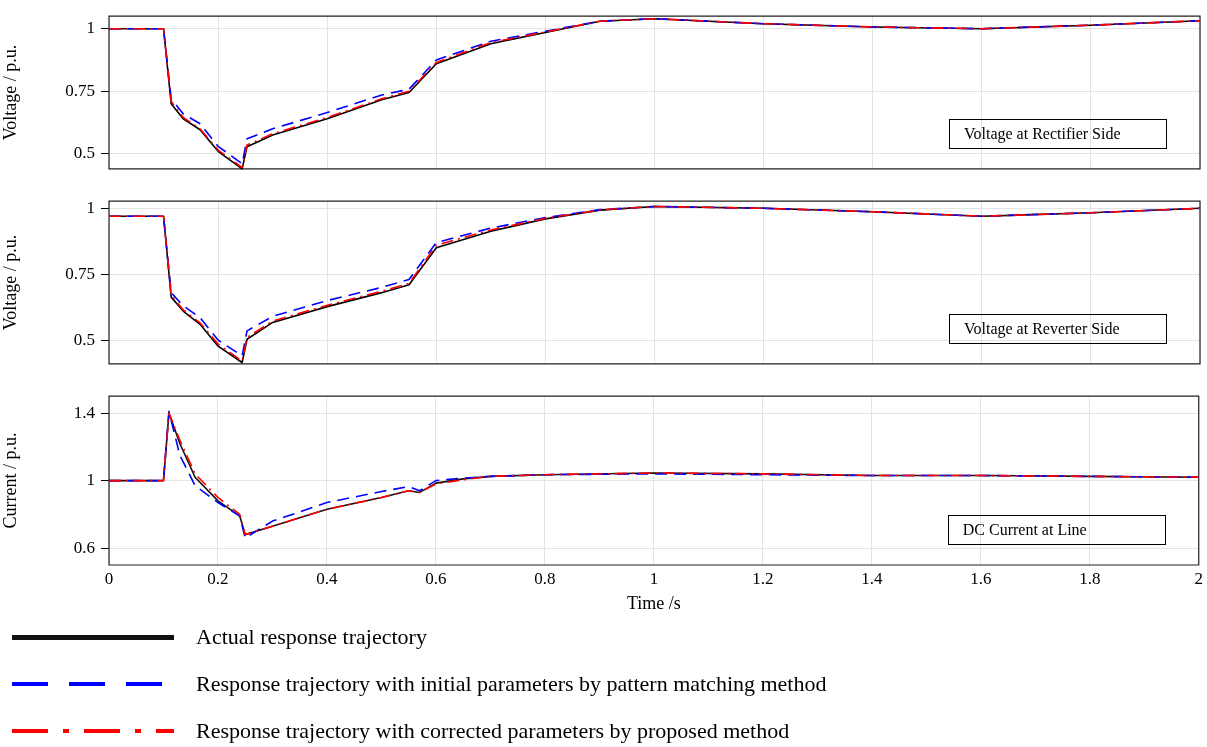 This screenshot has height=747, width=1207. I want to click on x-tick-label: 0.6, so click(436, 578).